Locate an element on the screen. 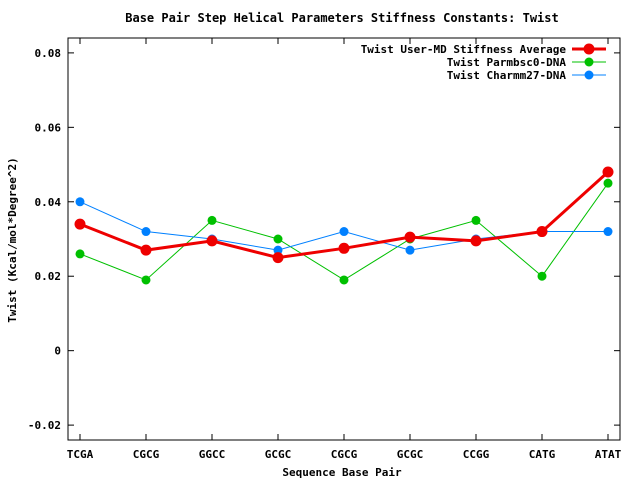 Image resolution: width=640 pixels, height=480 pixels. x-tick-label: GGCC is located at coordinates (212, 454).